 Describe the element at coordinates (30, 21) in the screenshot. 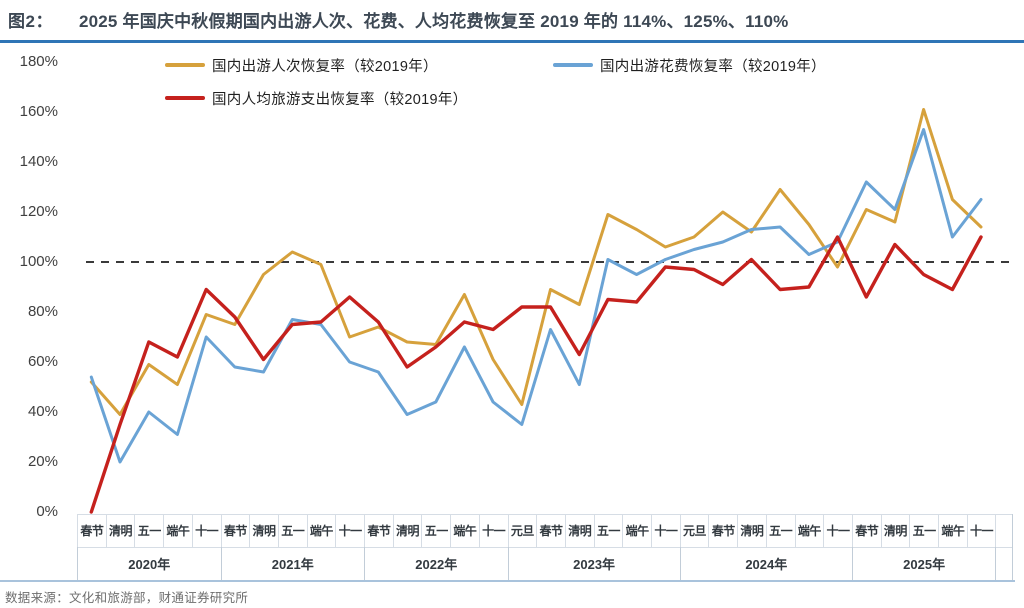

I see `figure-number: 图2：` at that location.